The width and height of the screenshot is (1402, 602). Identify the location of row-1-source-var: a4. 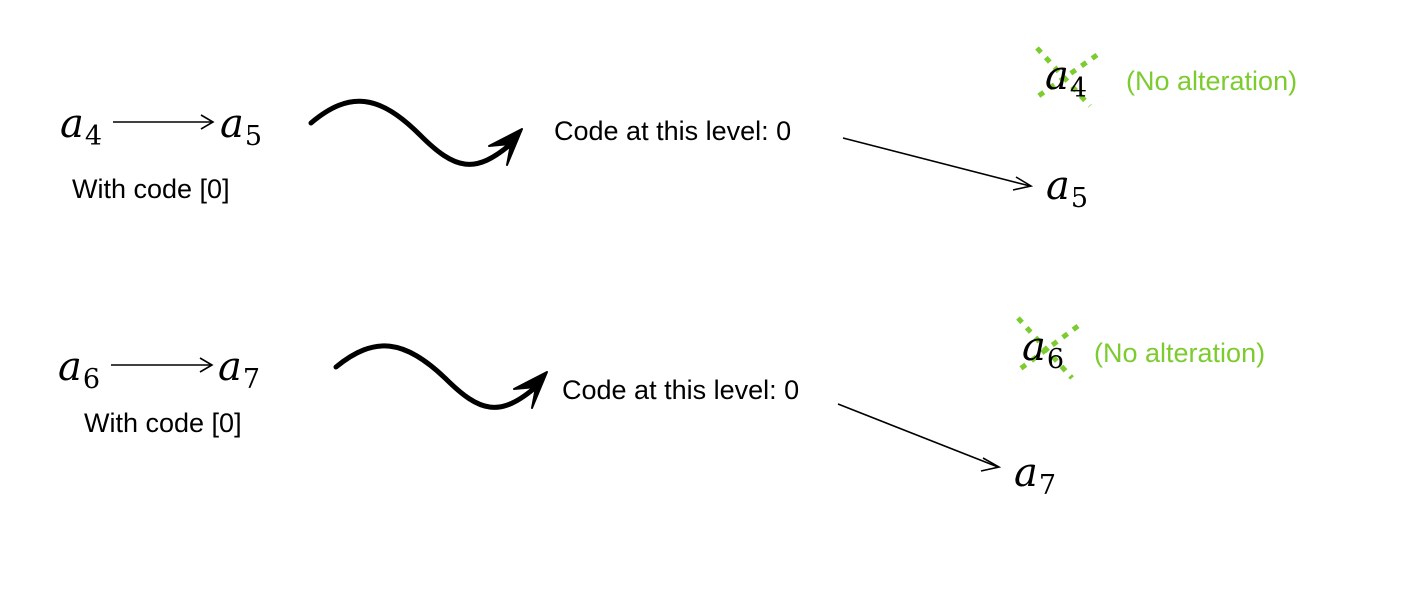
(81, 125).